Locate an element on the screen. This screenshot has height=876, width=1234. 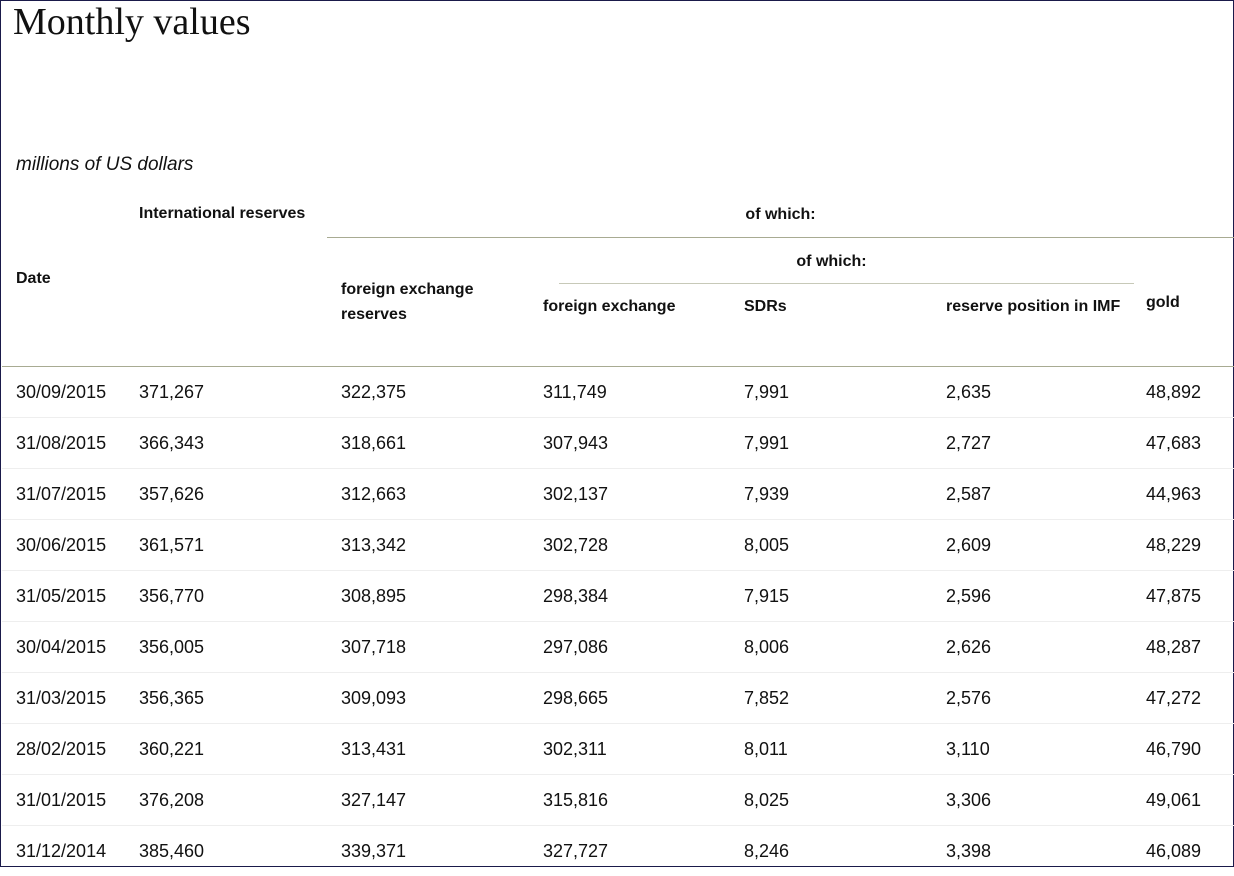
header-inner-rule is located at coordinates (846, 283).